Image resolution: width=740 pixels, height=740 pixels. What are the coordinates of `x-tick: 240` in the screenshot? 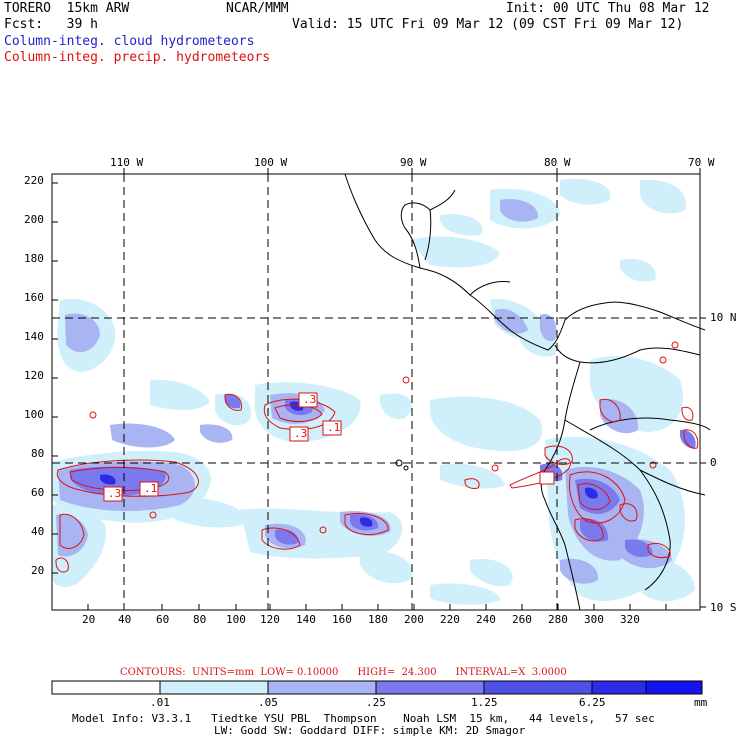 It's located at (486, 619).